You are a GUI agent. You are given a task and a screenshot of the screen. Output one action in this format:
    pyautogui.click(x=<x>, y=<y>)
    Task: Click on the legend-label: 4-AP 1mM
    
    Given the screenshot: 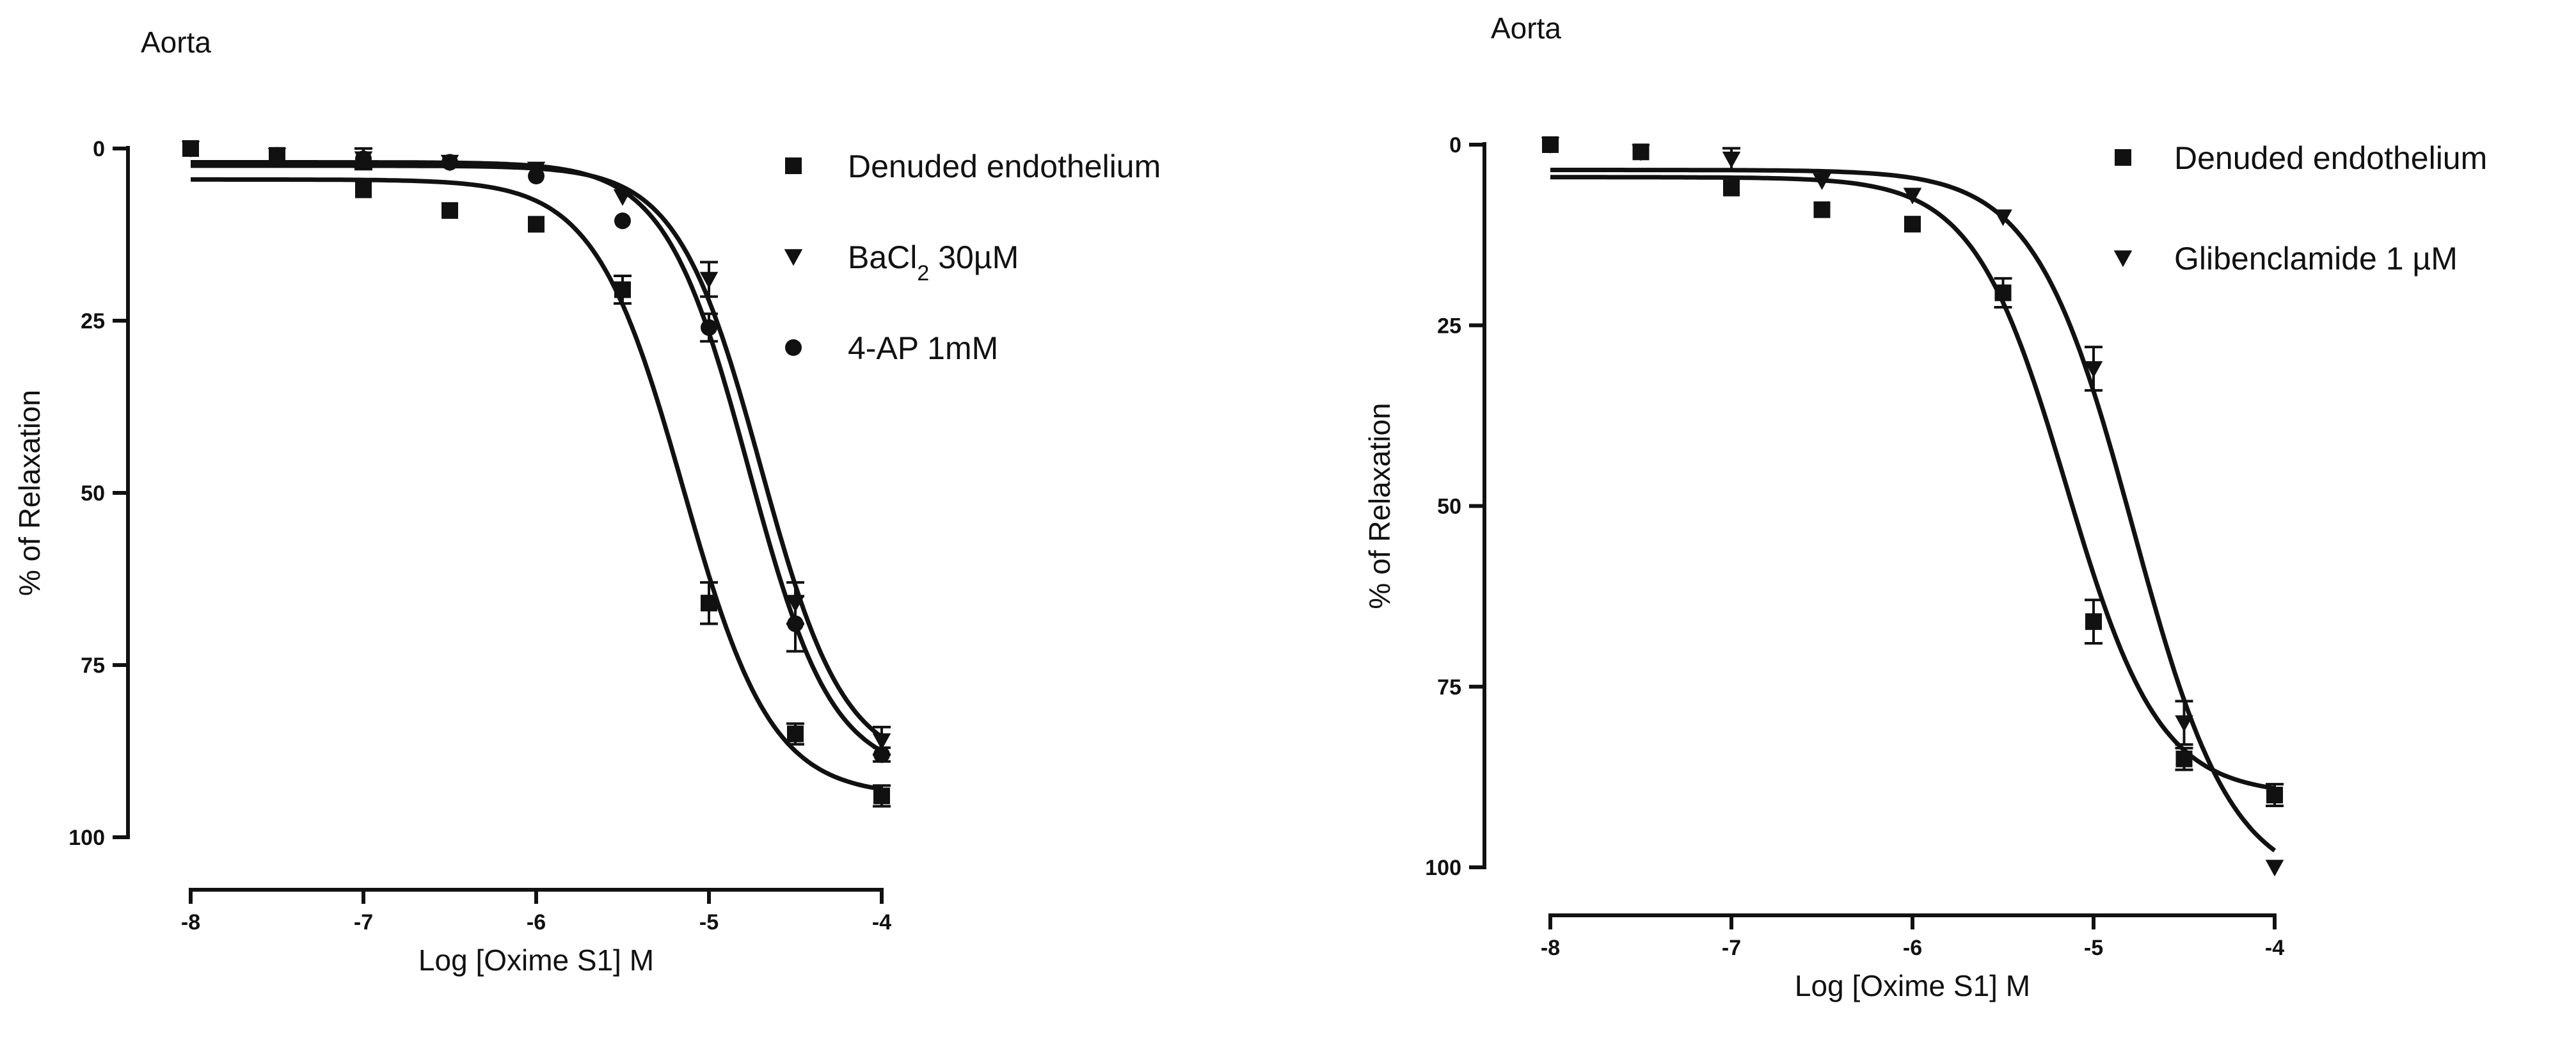 What is the action you would take?
    pyautogui.click(x=923, y=348)
    